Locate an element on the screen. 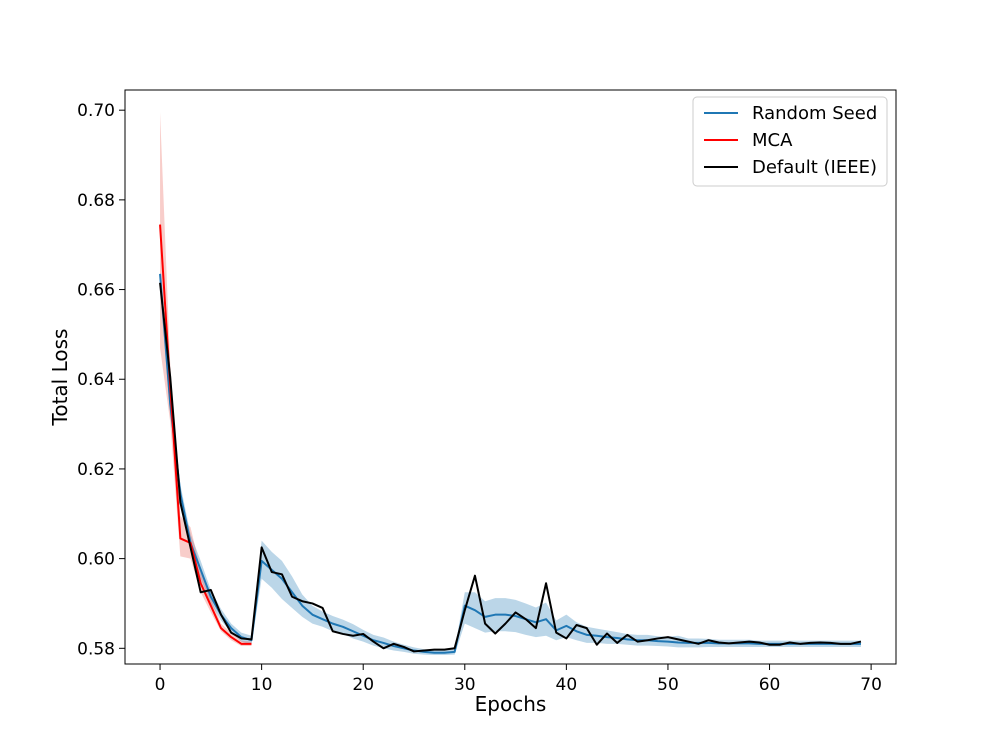 This screenshot has height=747, width=997. y-tick-label: 0.70 is located at coordinates (96, 111).